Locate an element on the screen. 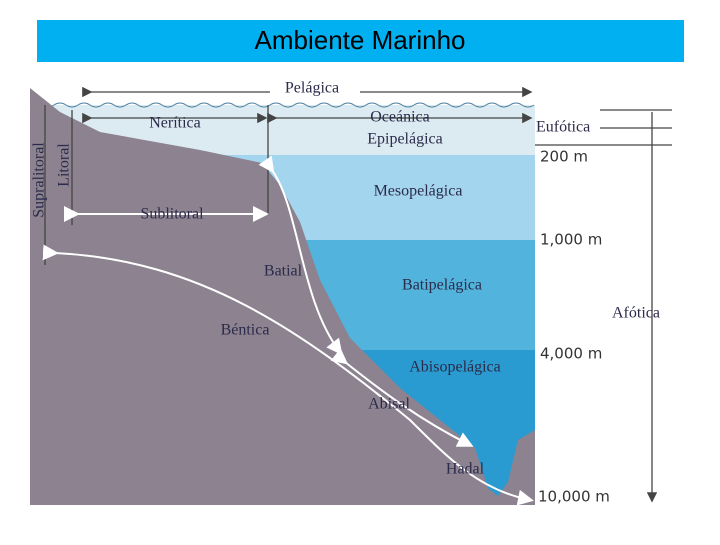  label: Batipelágica is located at coordinates (442, 285).